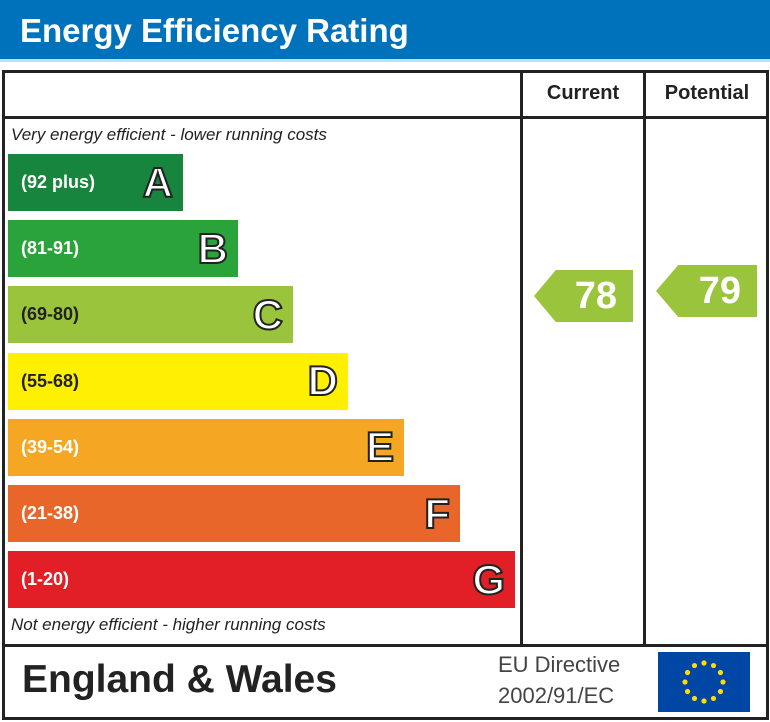 The height and width of the screenshot is (722, 770). What do you see at coordinates (206, 447) in the screenshot?
I see `band-e: (39-54) E` at bounding box center [206, 447].